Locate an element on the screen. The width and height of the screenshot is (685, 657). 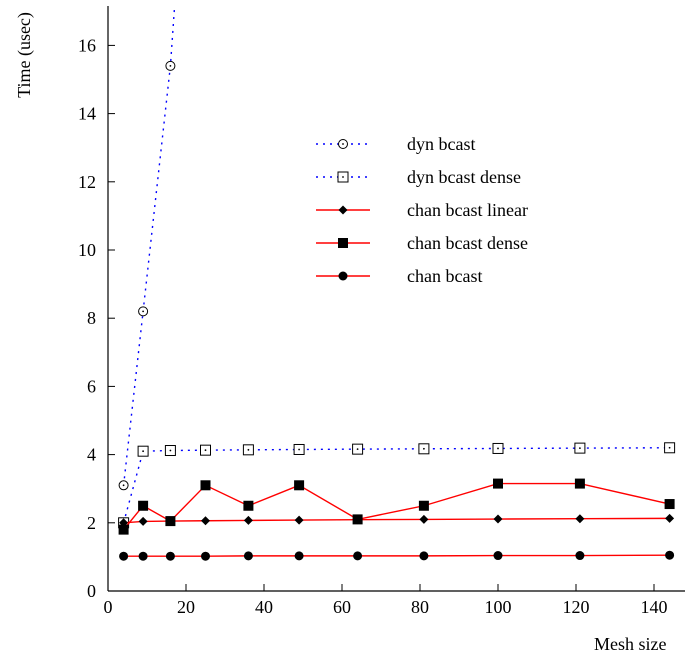
series-chan-bcast-linear is located at coordinates (397, 520).